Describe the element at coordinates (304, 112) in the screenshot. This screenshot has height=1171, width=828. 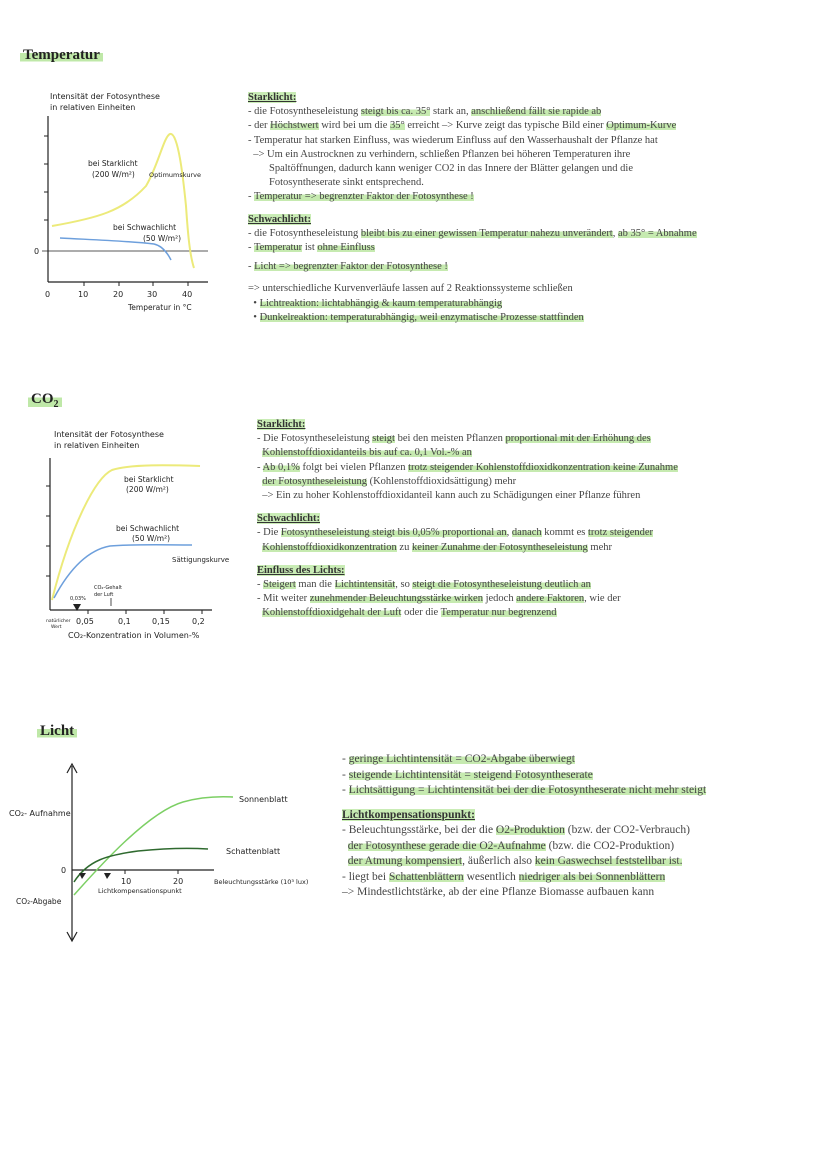
I see `text-segment: - die Fotosyntheseleistung` at that location.